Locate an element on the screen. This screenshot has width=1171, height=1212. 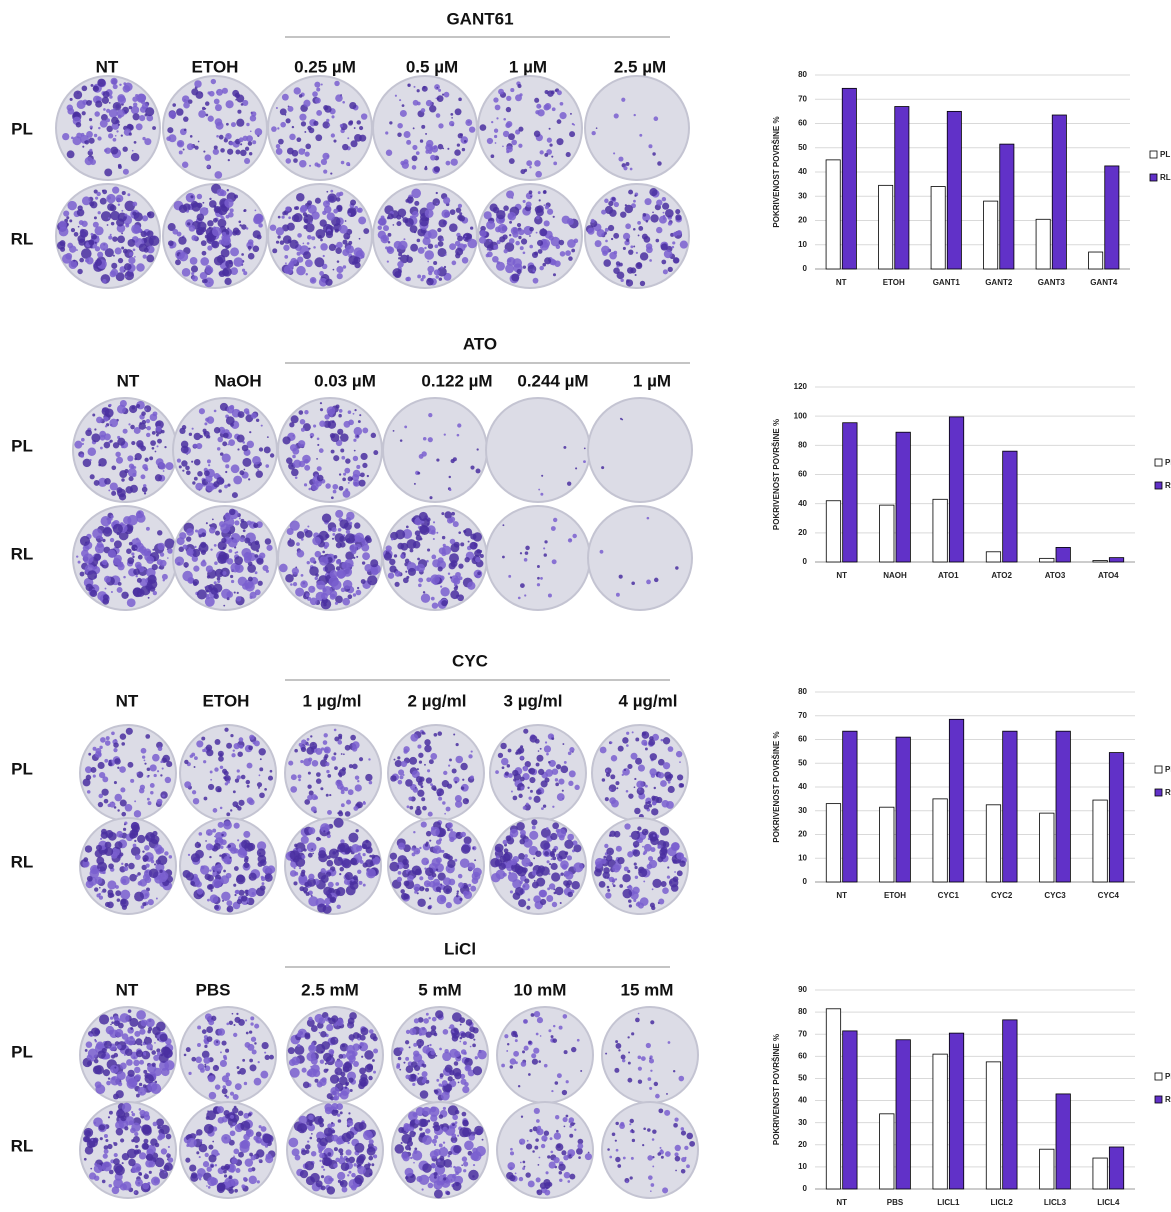
column-label: 0.25 µM is located at coordinates (325, 66).